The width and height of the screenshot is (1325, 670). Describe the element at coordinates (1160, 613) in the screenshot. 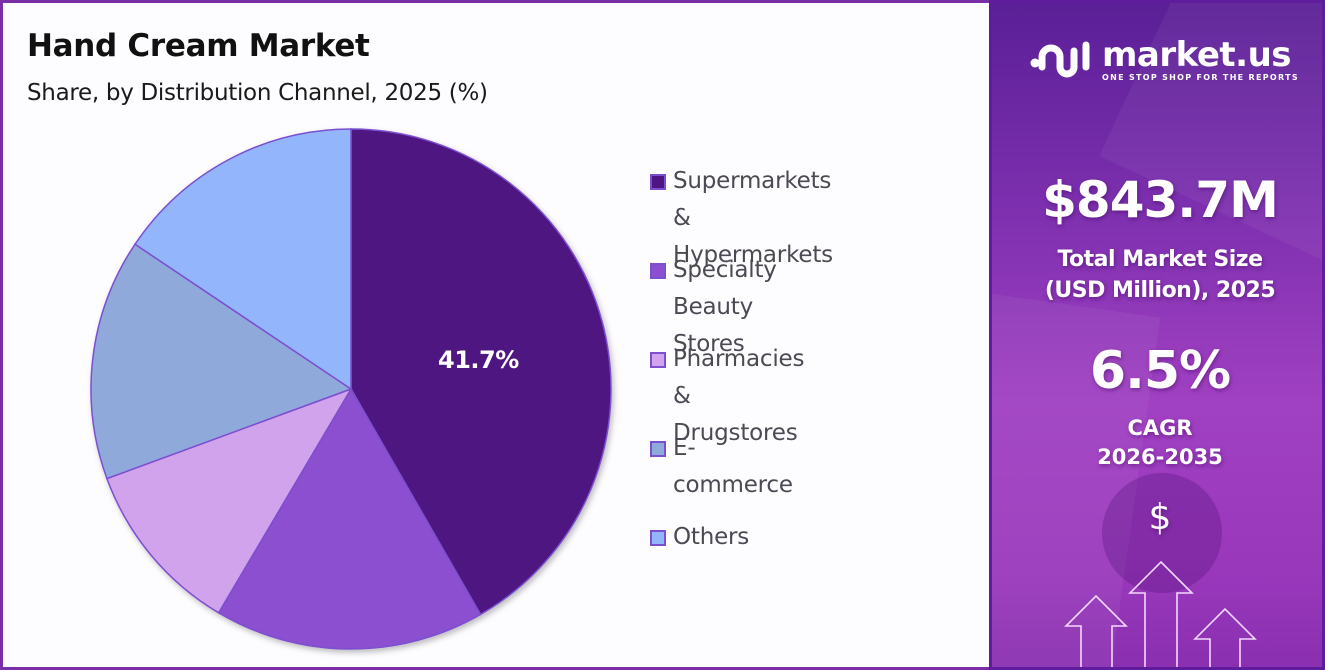

I see `growth-arrows-icon` at that location.